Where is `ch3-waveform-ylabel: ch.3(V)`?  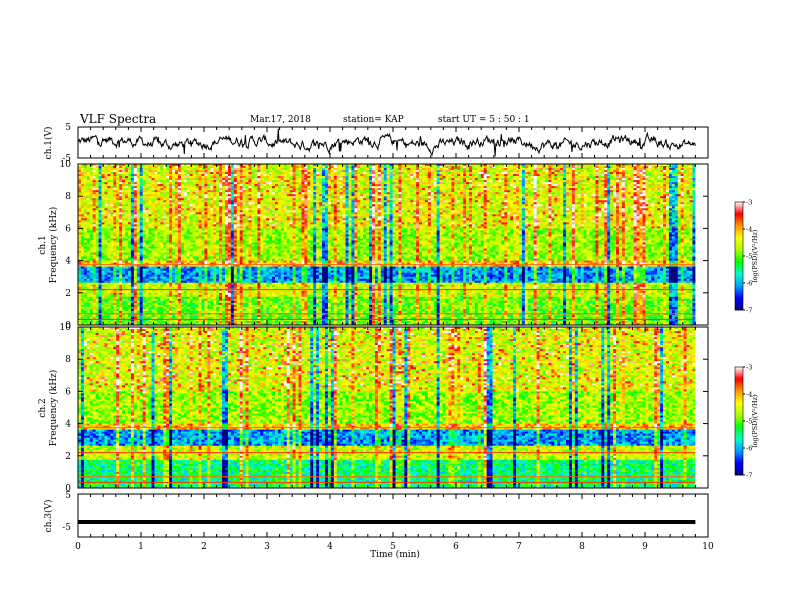
ch3-waveform-ylabel: ch.3(V) is located at coordinates (48, 516).